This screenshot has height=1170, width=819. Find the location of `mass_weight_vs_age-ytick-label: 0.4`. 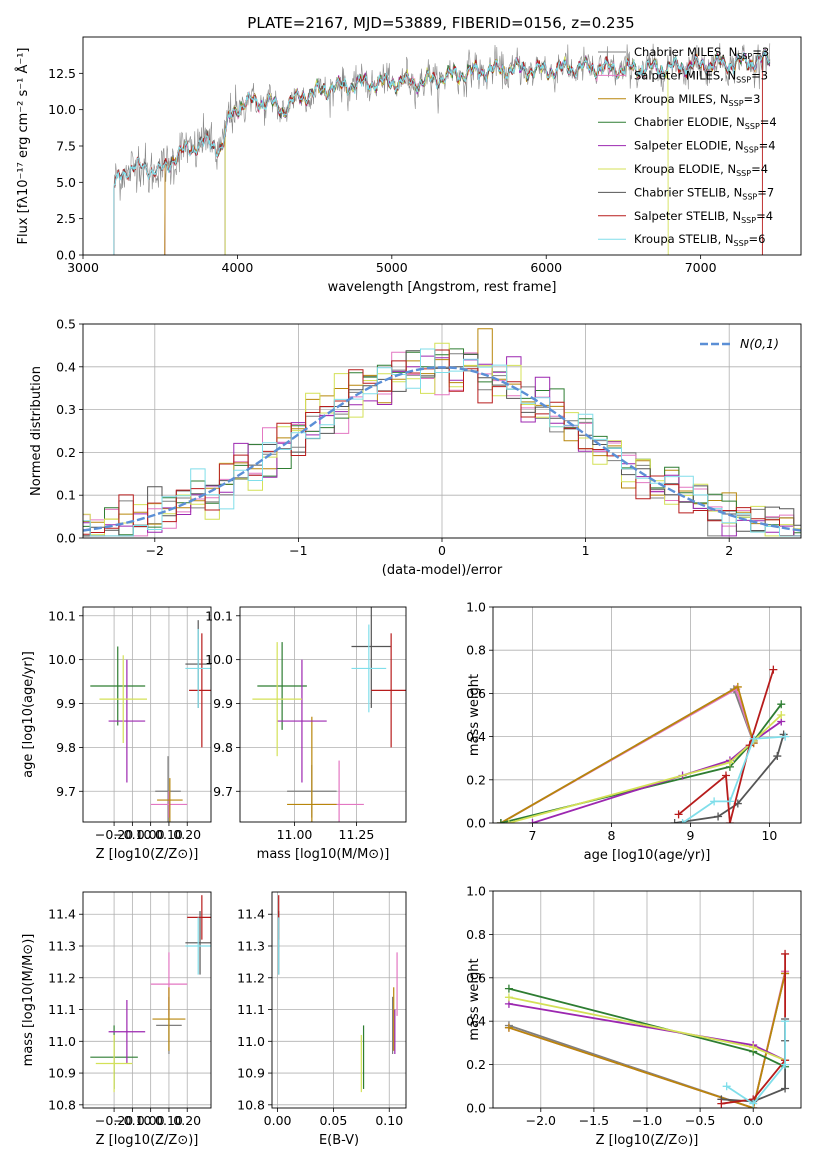

mass_weight_vs_age-ytick-label: 0.4 is located at coordinates (476, 736).